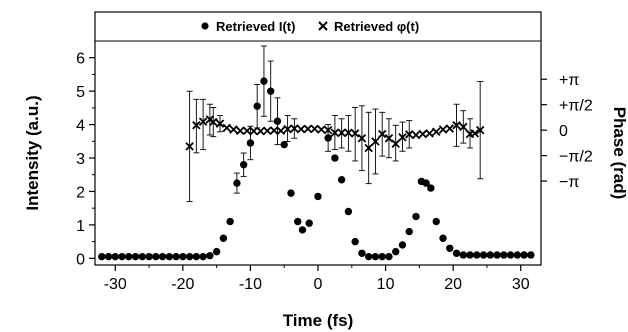 The image size is (628, 332). What do you see at coordinates (80, 92) in the screenshot?
I see `y-left-tick-label: 5` at bounding box center [80, 92].